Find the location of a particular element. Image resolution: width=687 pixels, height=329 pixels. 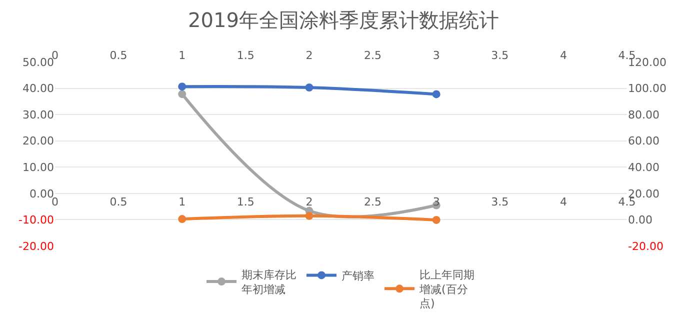

x-tick-label: 2.5 is located at coordinates (373, 55).